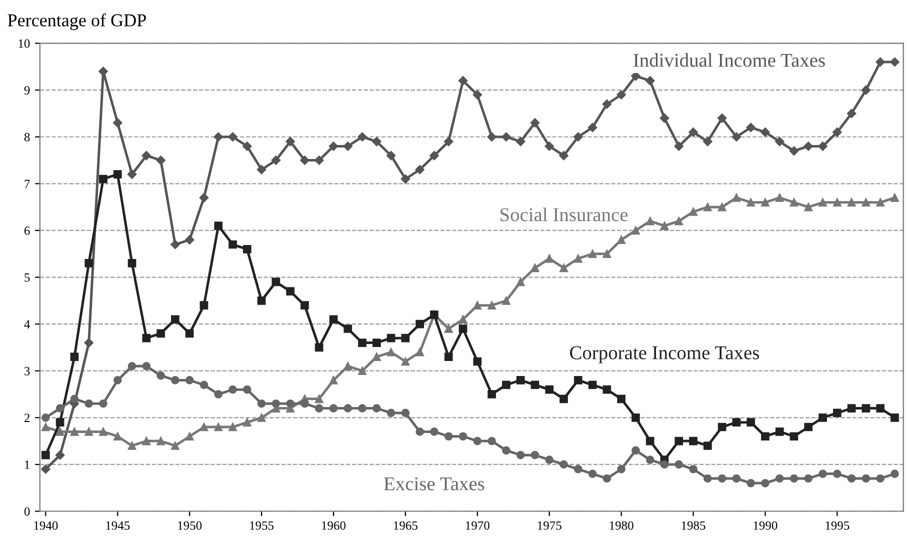  Describe the element at coordinates (478, 525) in the screenshot. I see `x-tick-label: 1970` at that location.